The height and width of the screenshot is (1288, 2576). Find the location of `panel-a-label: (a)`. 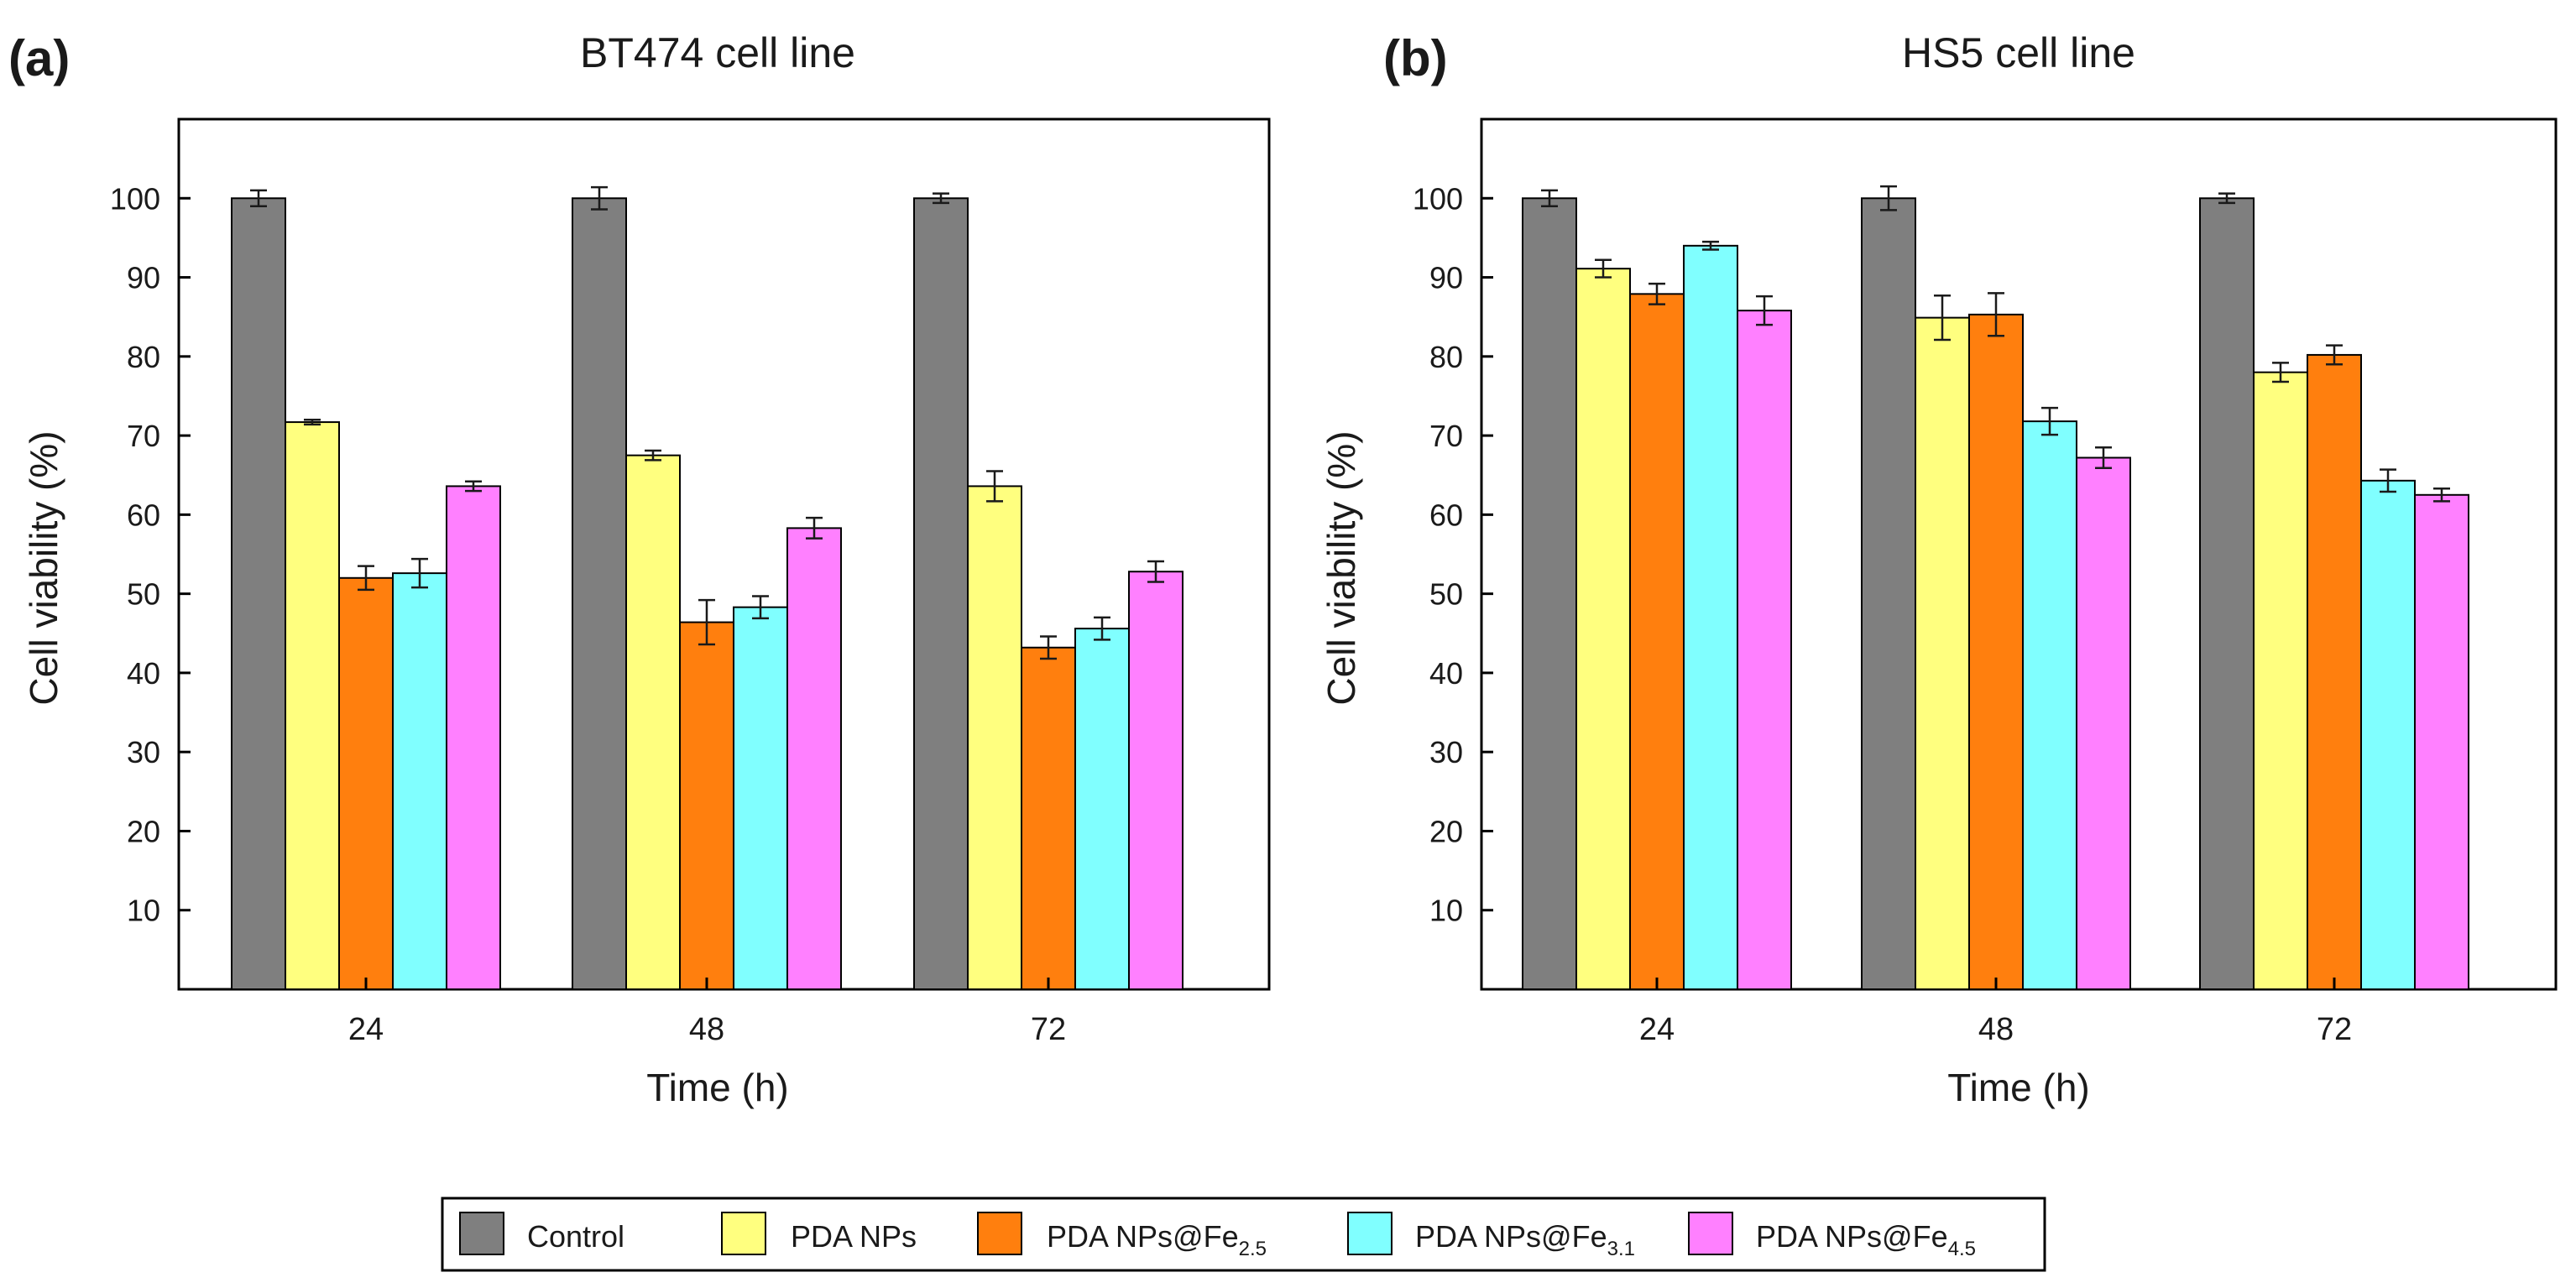

panel-a-label: (a) is located at coordinates (39, 58).